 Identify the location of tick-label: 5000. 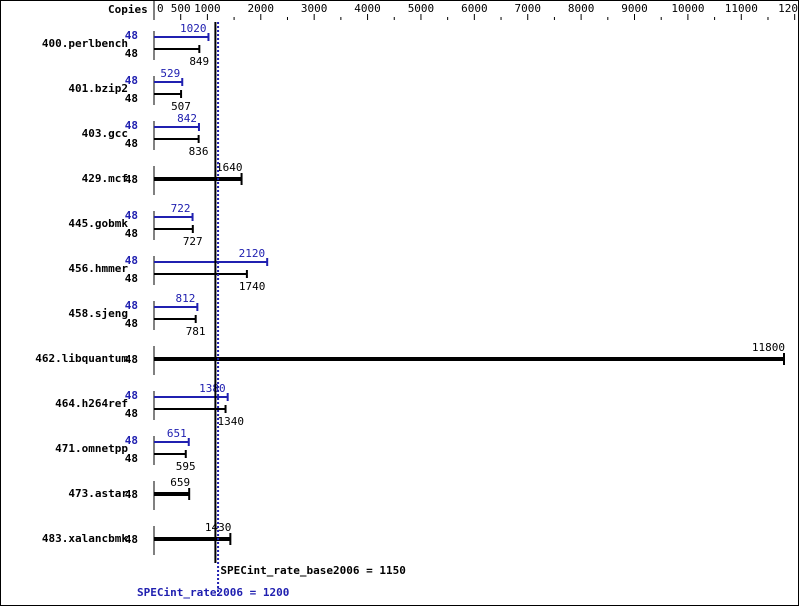
(421, 8).